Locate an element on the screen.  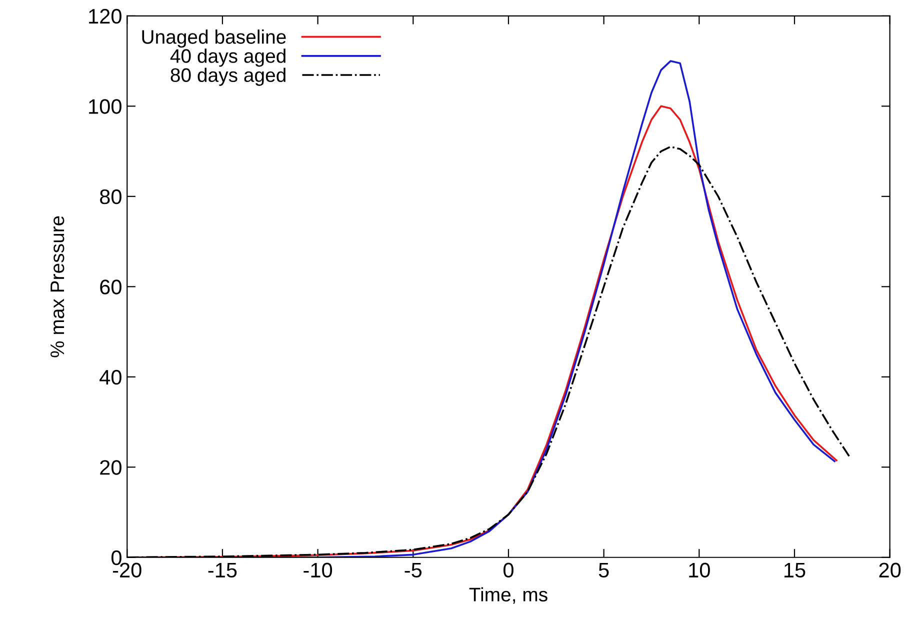
x-axis-title: Time, ms is located at coordinates (508, 595).